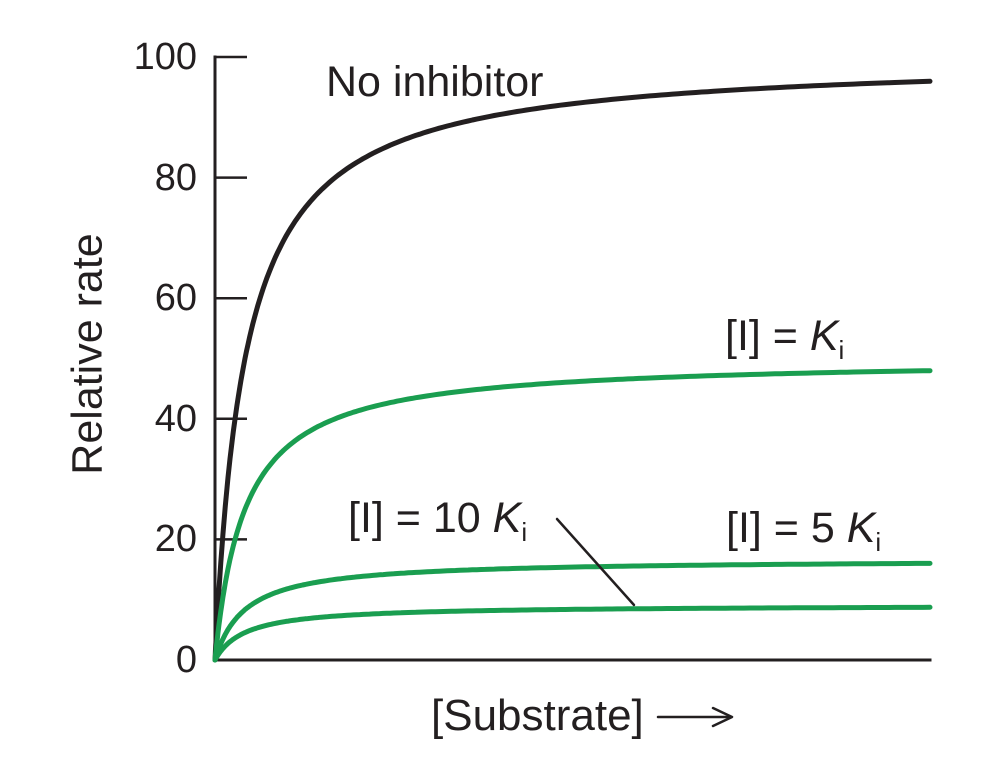  I want to click on x-axis-arrowhead-icon, so click(722, 717).